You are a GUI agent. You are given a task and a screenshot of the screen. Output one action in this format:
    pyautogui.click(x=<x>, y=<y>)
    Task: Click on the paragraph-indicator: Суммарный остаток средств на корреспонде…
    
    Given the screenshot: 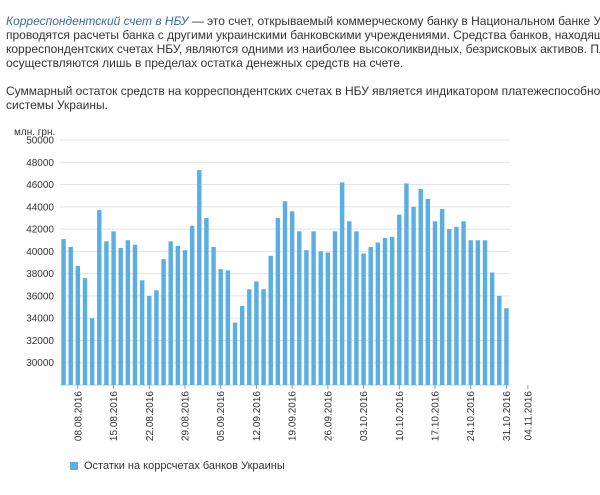 What is the action you would take?
    pyautogui.click(x=303, y=98)
    